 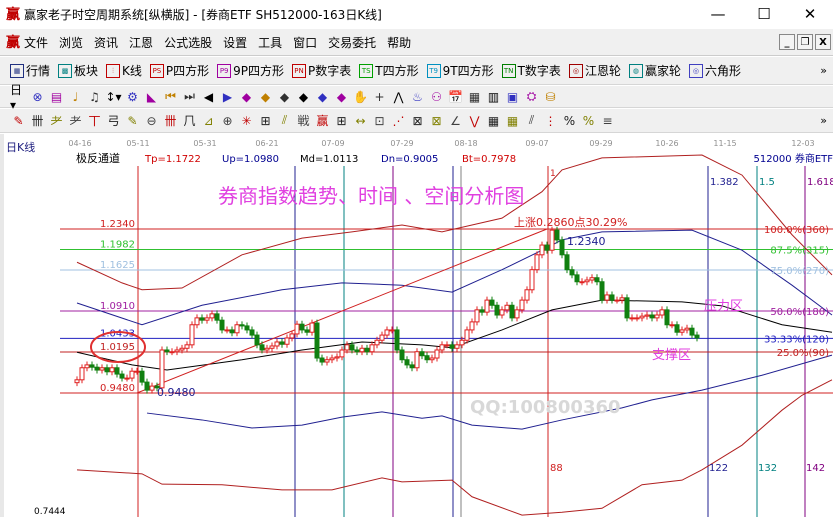 I want to click on menu-item-2: 资讯, so click(x=106, y=42).